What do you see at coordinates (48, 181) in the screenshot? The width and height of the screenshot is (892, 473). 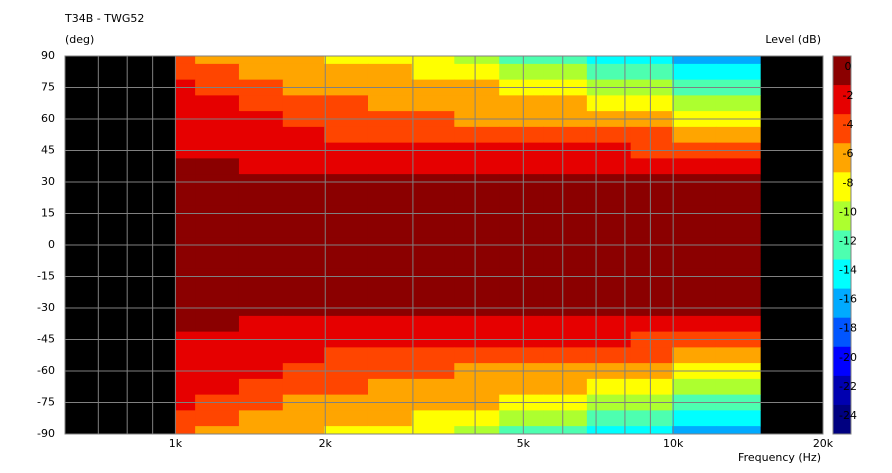 I see `y-tick-label: 30` at bounding box center [48, 181].